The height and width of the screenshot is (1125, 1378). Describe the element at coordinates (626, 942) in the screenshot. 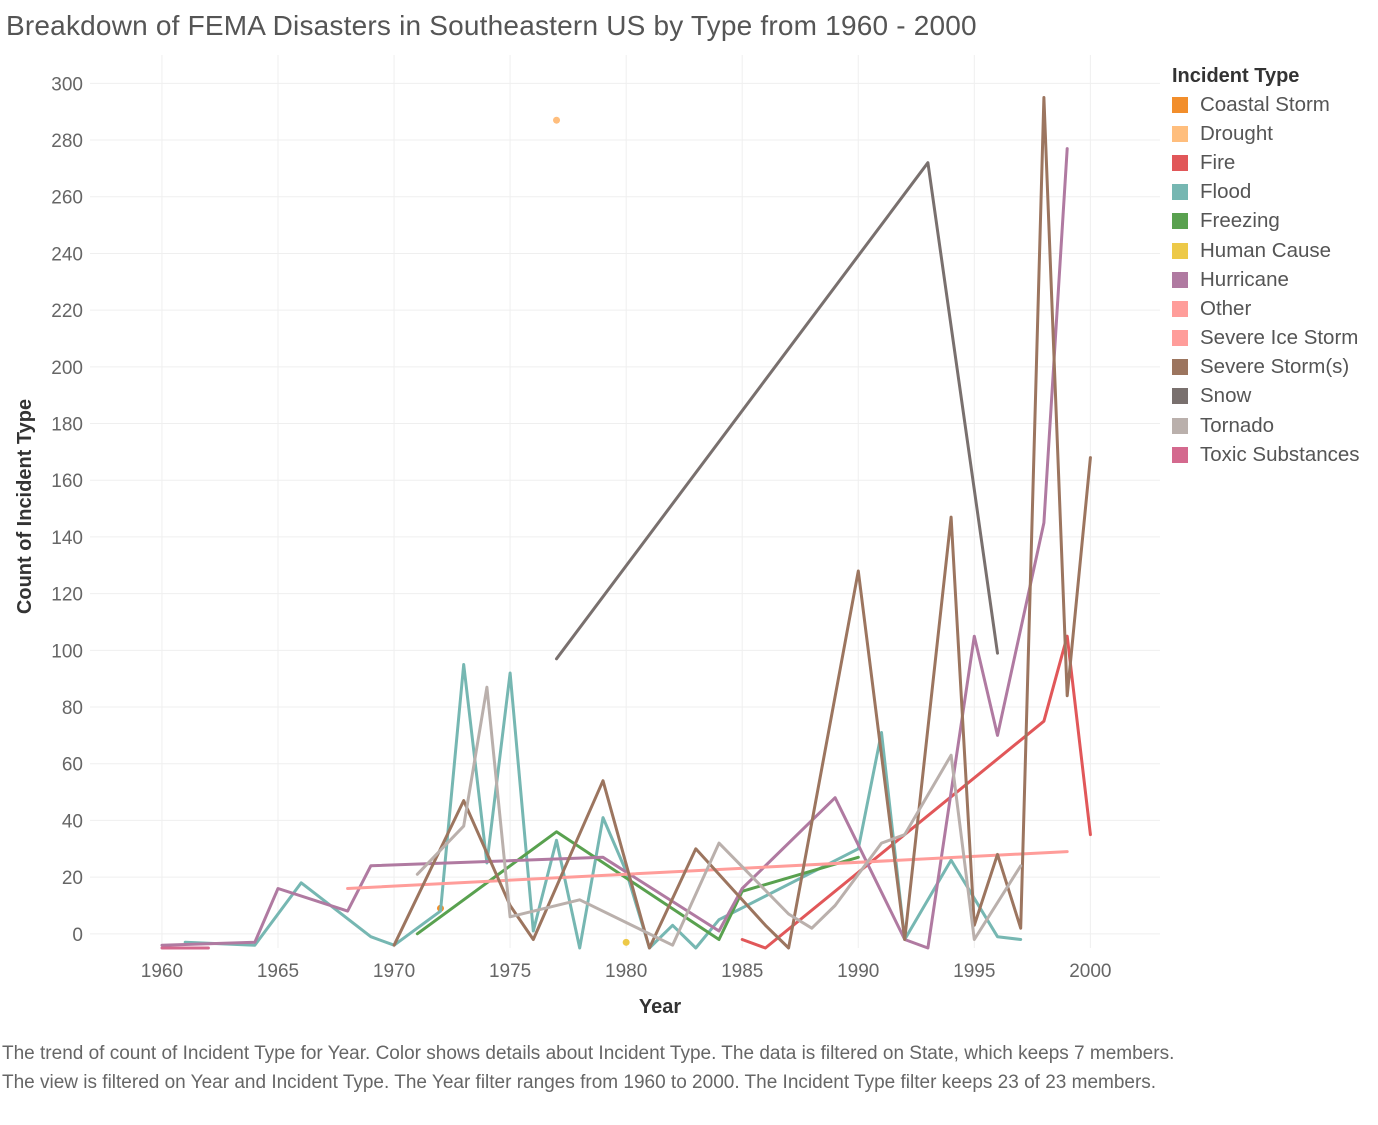

I see `series-point-human-cause` at that location.